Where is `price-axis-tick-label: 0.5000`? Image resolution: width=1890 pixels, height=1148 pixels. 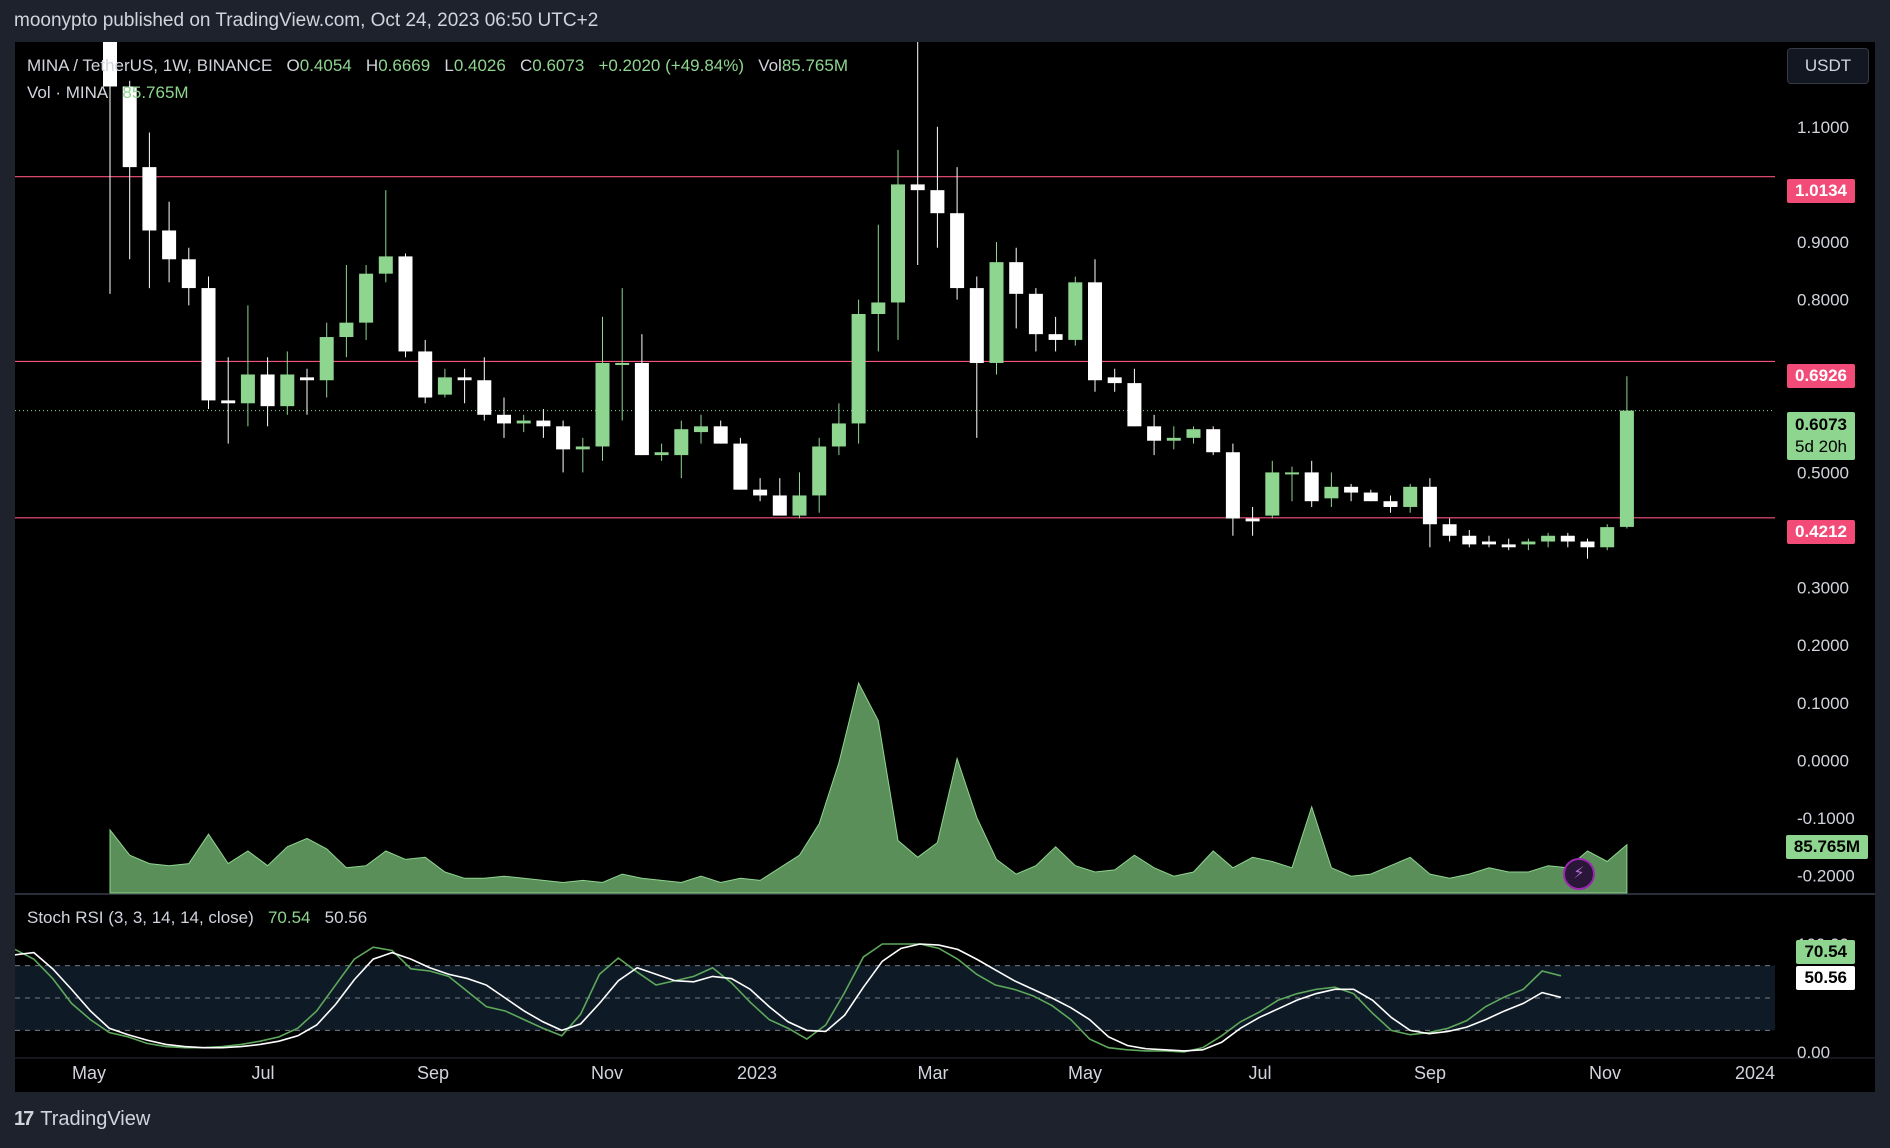
price-axis-tick-label: 0.5000 is located at coordinates (1823, 472).